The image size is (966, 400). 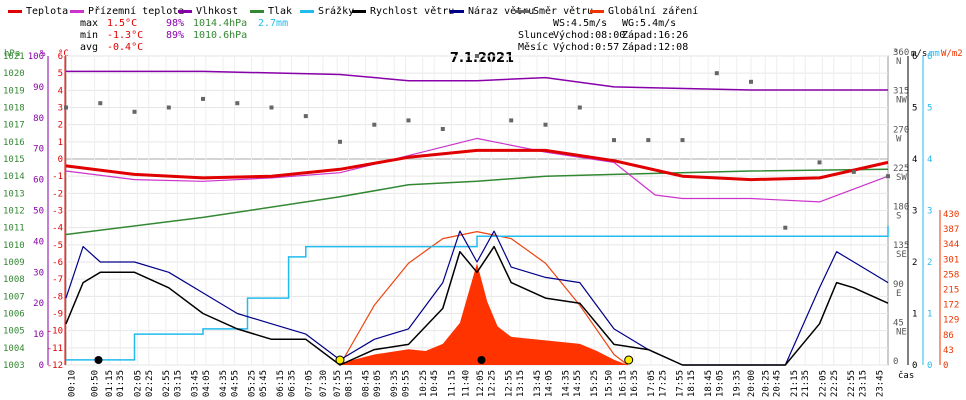 I want to click on stat-wg: WG:5.4m/s, so click(x=649, y=23).